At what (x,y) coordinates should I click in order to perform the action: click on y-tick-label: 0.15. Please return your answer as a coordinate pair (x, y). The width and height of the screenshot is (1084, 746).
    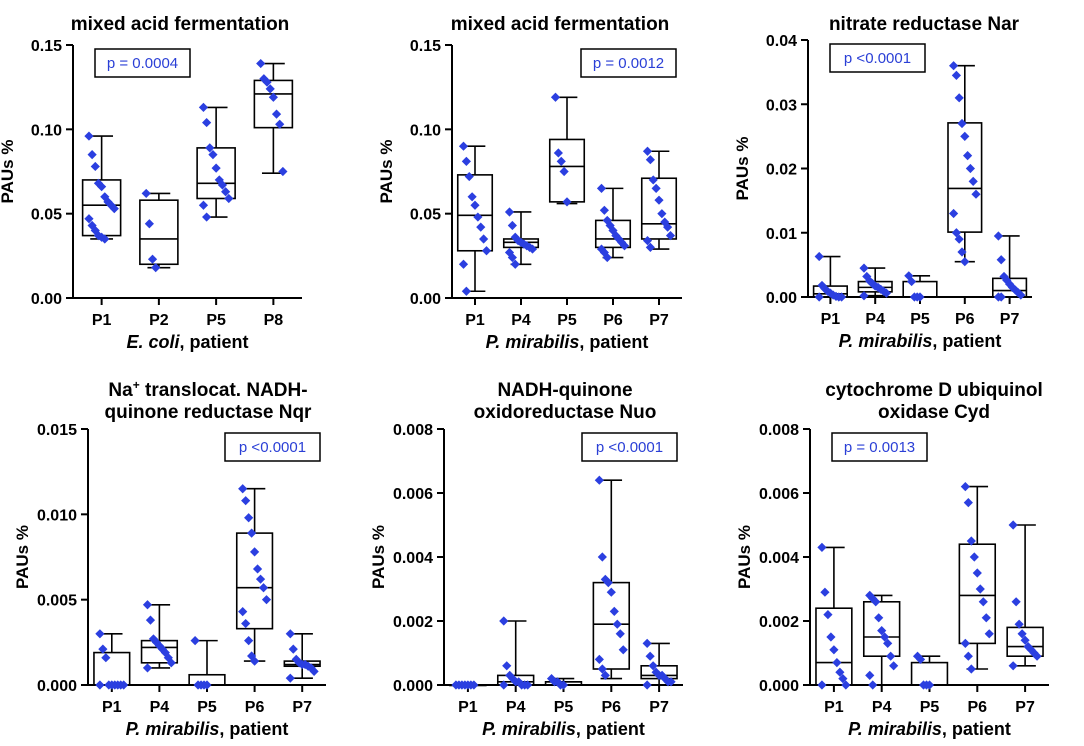
    Looking at the image, I should click on (46, 46).